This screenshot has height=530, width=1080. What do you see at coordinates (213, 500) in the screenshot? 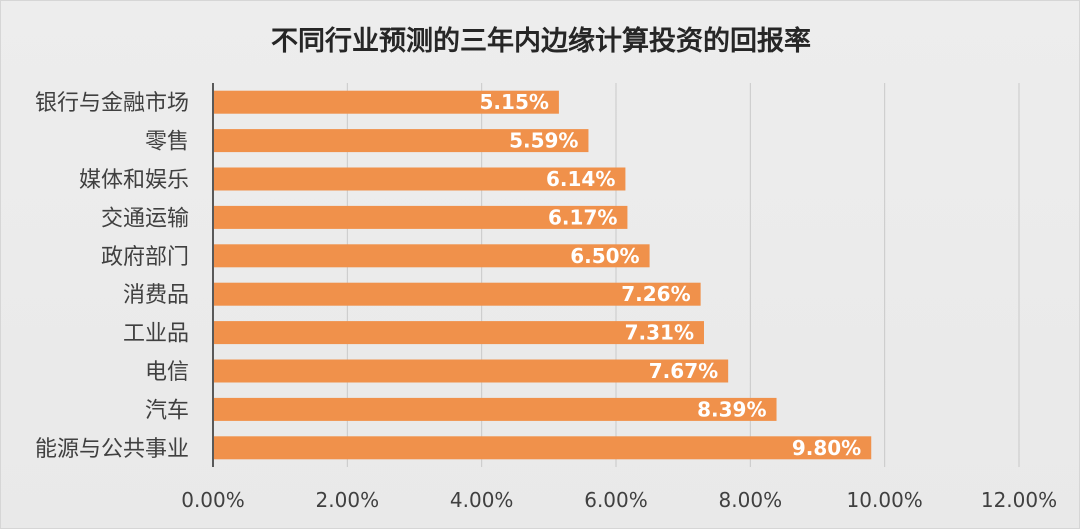
I see `x-tick-label: 0.00%` at bounding box center [213, 500].